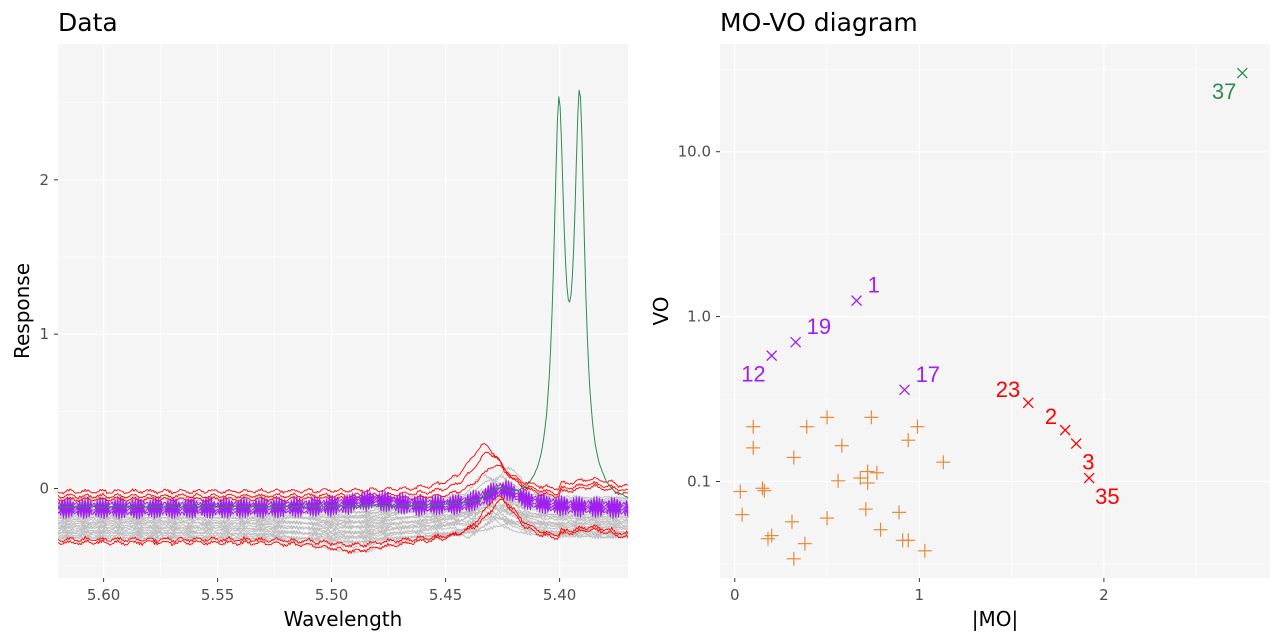 This screenshot has width=1280, height=640. I want to click on x-tick-label: 5.45, so click(445, 595).